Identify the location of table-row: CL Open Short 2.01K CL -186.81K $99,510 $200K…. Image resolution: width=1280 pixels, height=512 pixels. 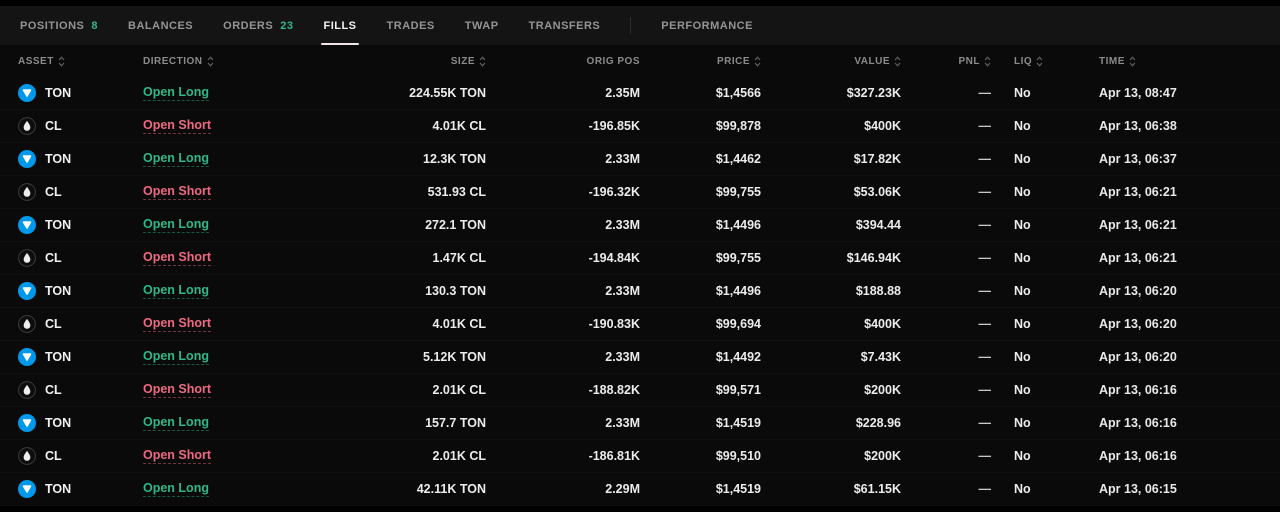
(640, 456).